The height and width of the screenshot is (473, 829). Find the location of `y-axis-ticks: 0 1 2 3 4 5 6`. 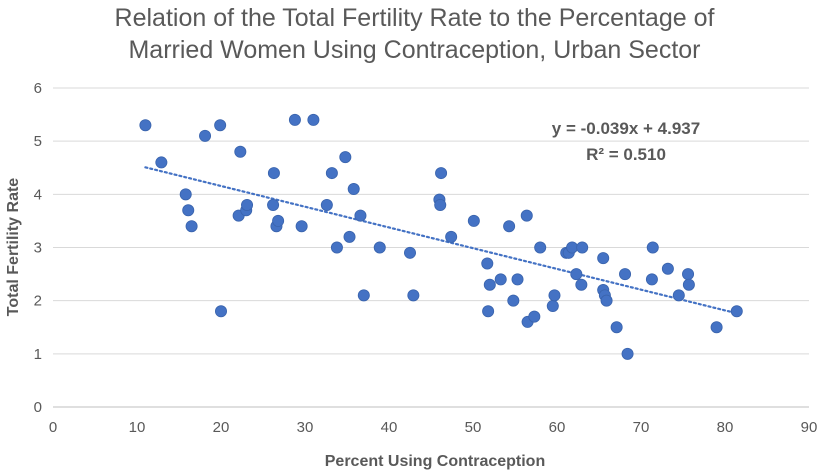

y-axis-ticks: 0 1 2 3 4 5 6 is located at coordinates (38, 248).